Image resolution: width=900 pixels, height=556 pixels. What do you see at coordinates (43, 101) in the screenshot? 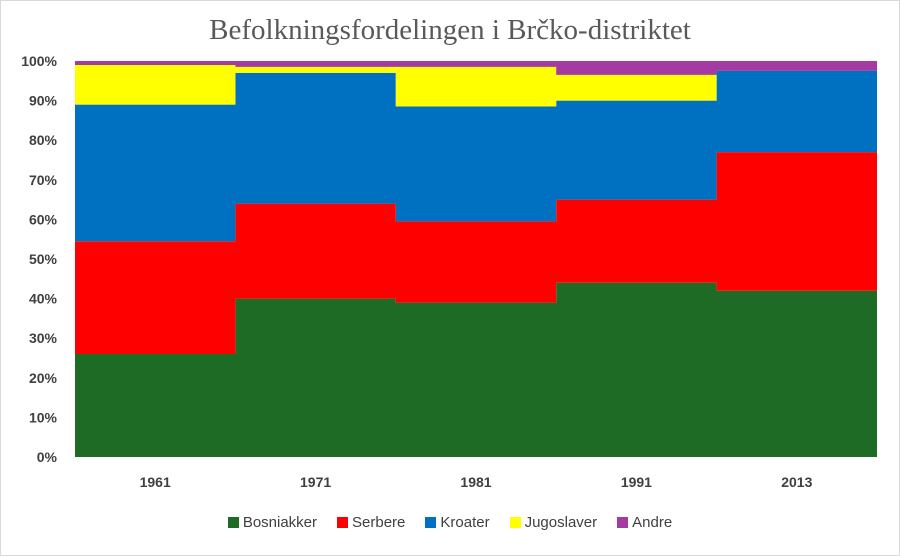
I see `y-tick-label: 90%` at bounding box center [43, 101].